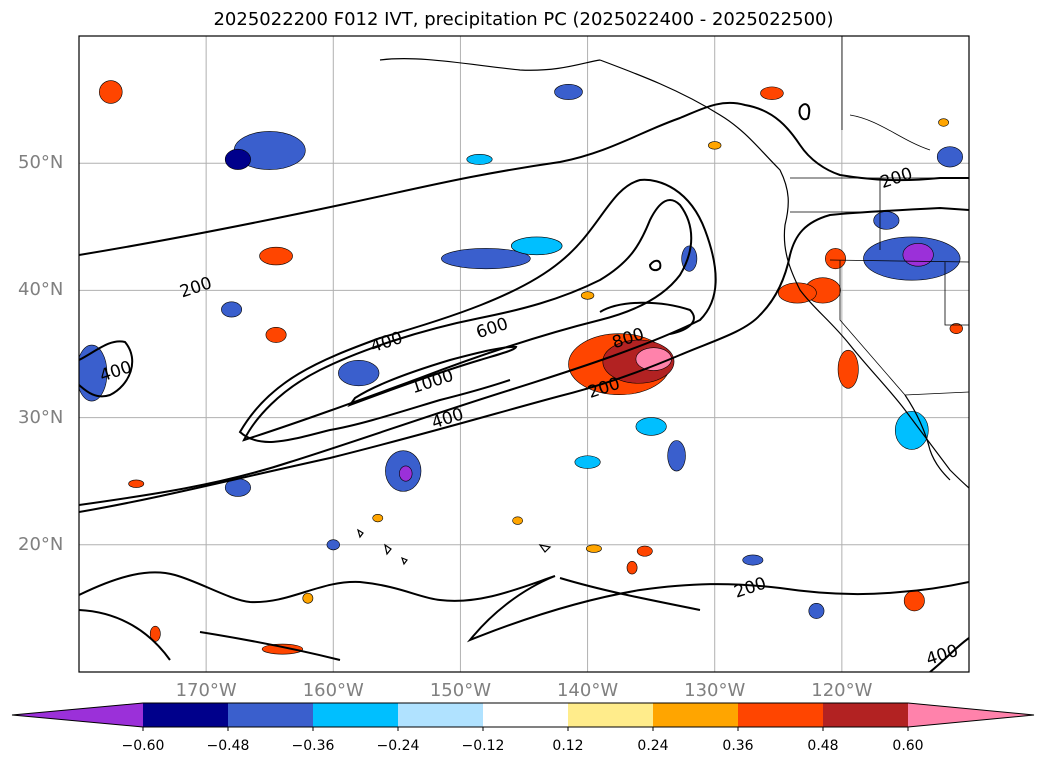 The image size is (1047, 765). I want to click on state-lines, so click(879, 216).